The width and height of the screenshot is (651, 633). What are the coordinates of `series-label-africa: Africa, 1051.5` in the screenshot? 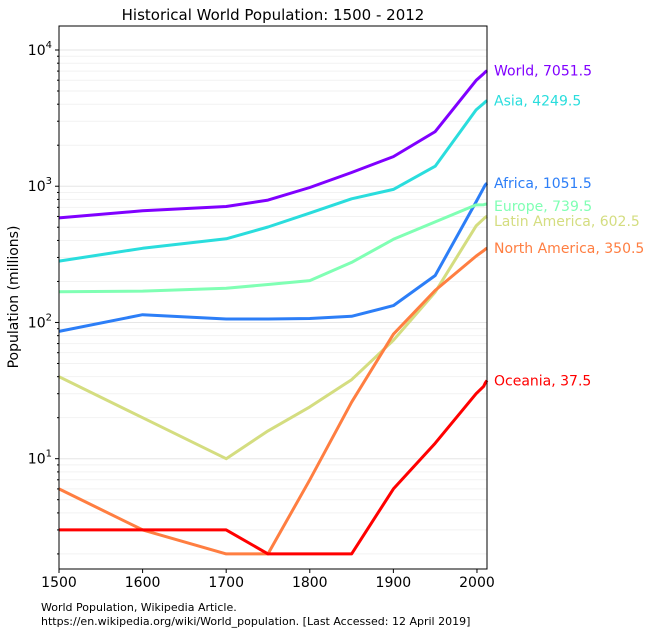 It's located at (543, 184).